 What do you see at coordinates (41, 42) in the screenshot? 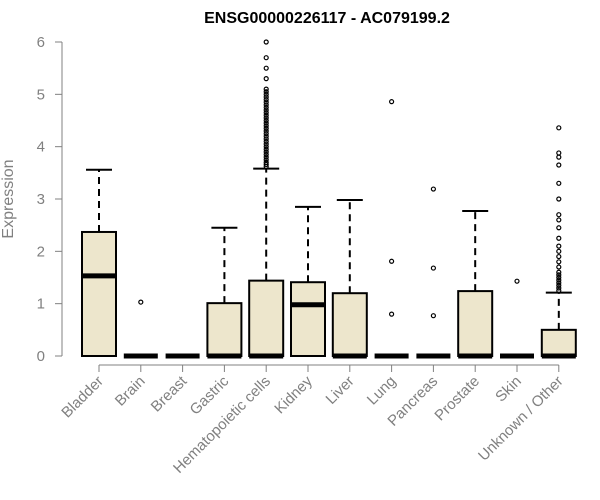
I see `y-tick-label: 6` at bounding box center [41, 42].